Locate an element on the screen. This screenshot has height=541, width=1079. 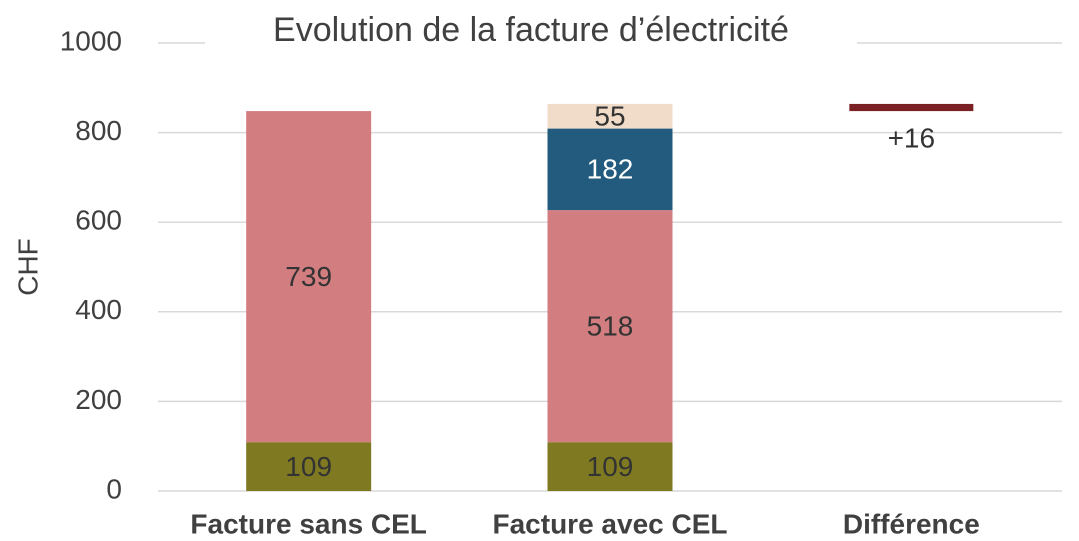
x-tick-label: Facture sans CEL is located at coordinates (308, 523).